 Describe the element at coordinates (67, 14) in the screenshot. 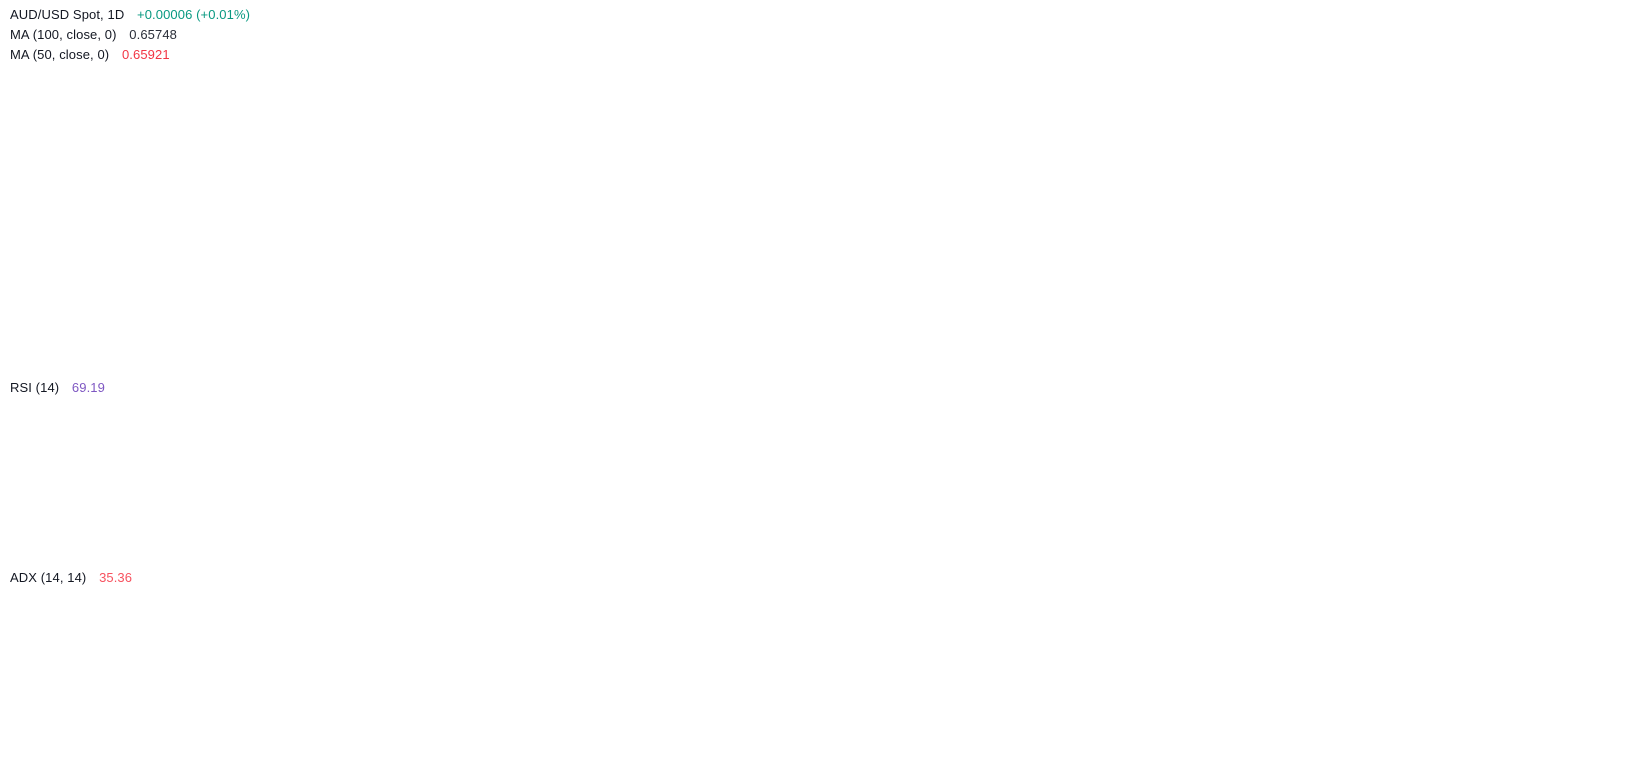

I see `symbol-title: AUD/USD Spot, 1D` at that location.